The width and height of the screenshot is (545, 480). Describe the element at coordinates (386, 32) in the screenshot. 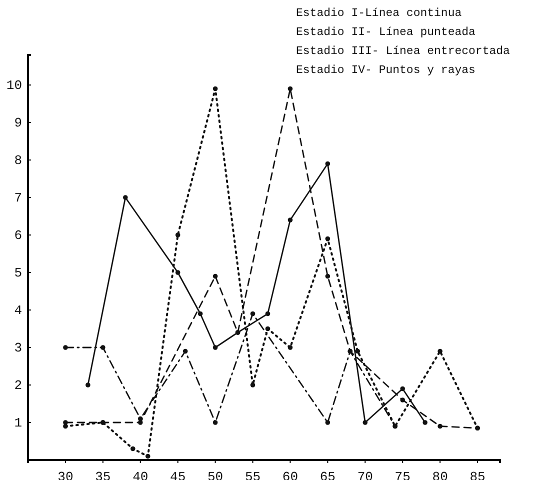

I see `text: Estadio II- Línea punteada` at that location.